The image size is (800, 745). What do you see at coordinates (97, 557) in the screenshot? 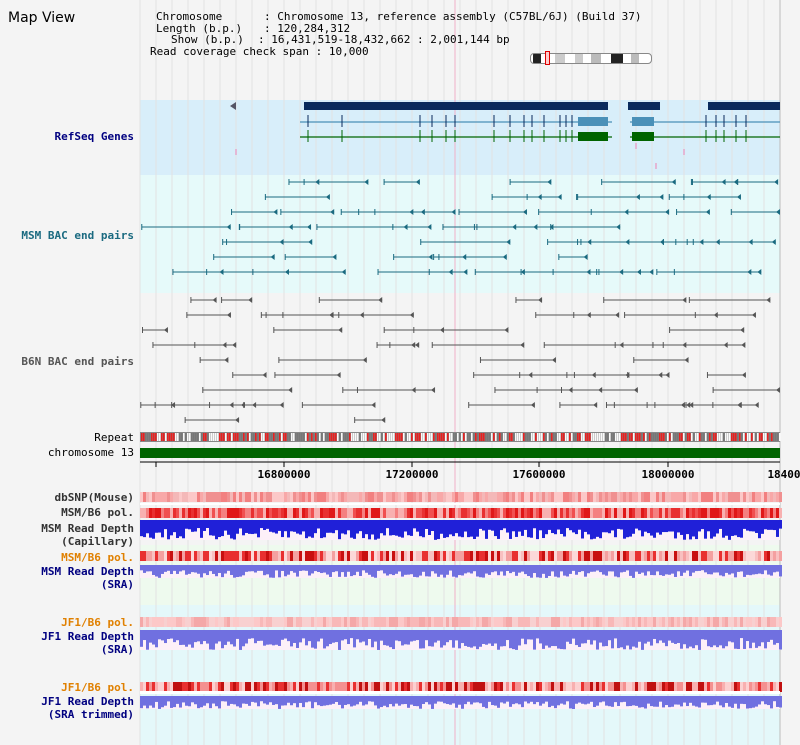
I see `track-label-msm-b6-pol-2: MSM/B6 pol.` at bounding box center [97, 557].